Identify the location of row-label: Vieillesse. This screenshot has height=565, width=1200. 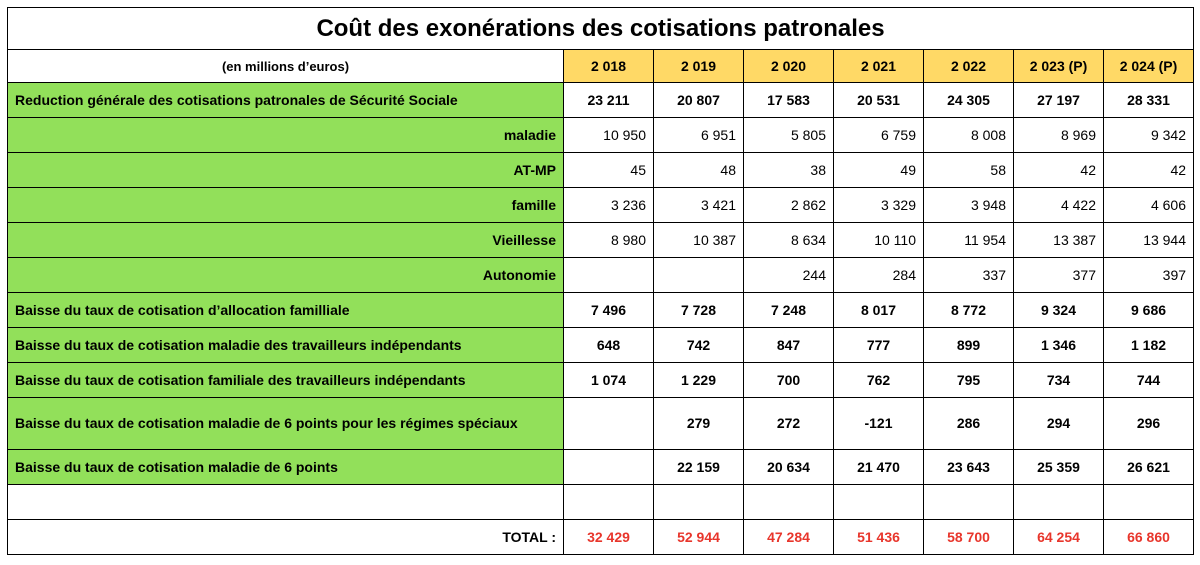
(285, 240).